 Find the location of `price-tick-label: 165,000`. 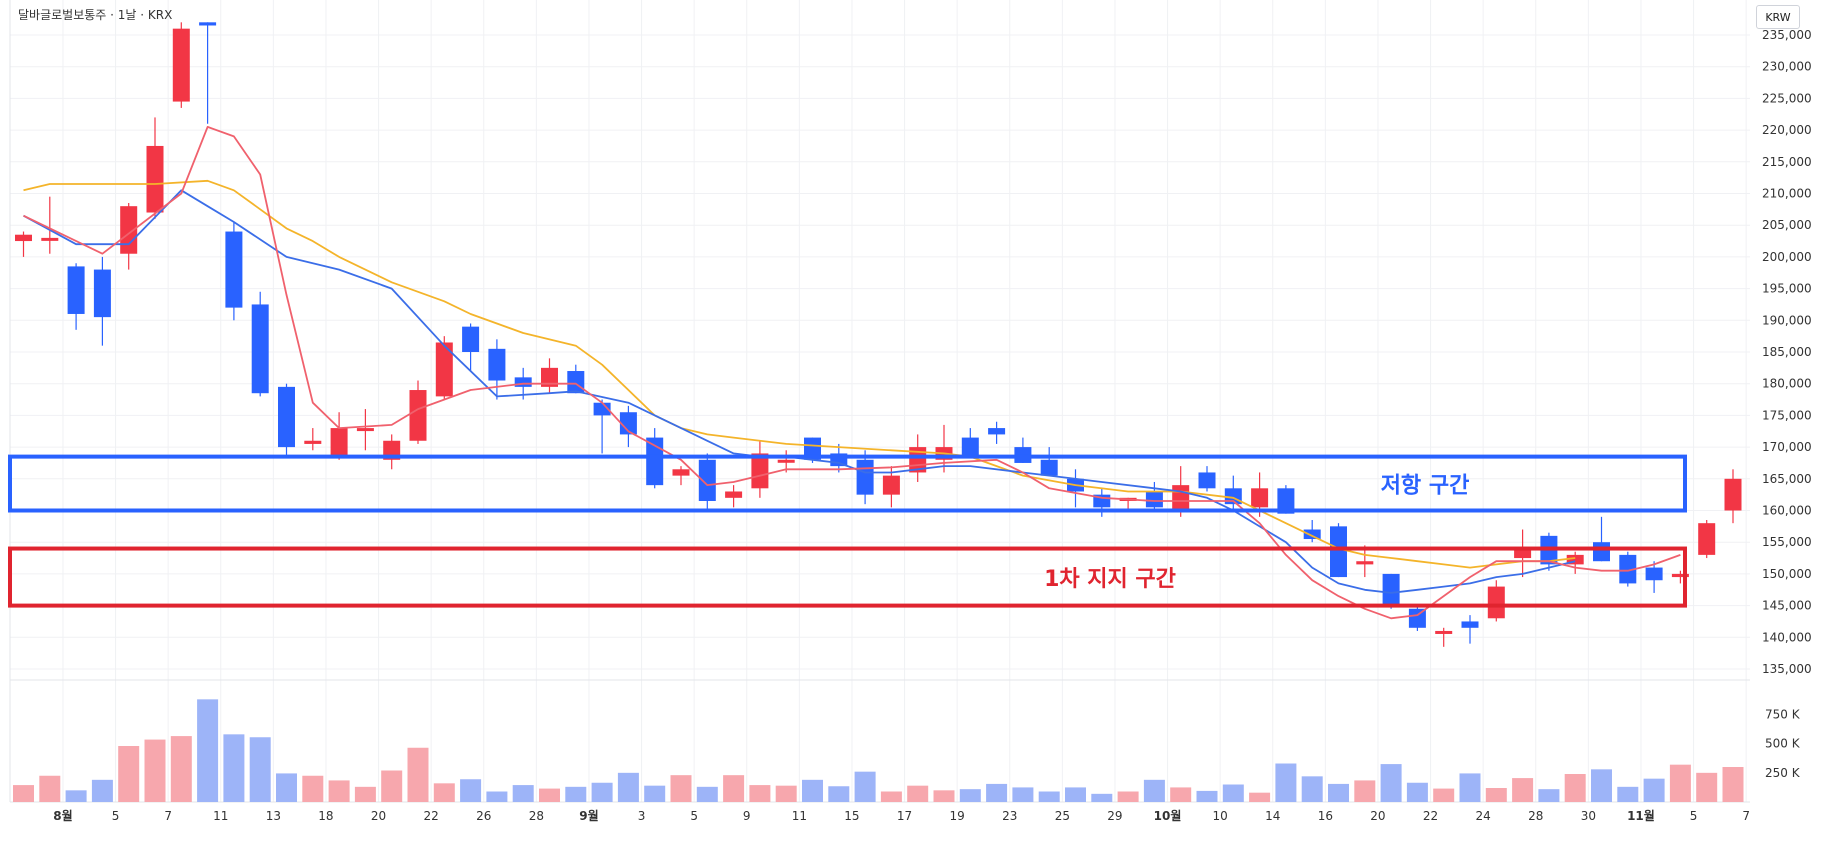

price-tick-label: 165,000 is located at coordinates (1787, 479).